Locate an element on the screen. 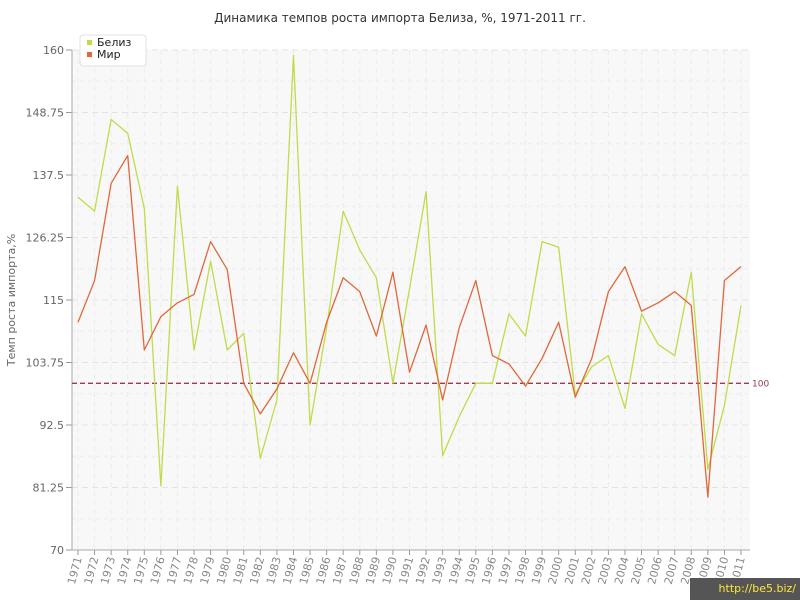 The height and width of the screenshot is (600, 800). y-axis: 70 81.25 92.5 103.75 115 126.25 137.5 148.75 160 is located at coordinates (49, 300).